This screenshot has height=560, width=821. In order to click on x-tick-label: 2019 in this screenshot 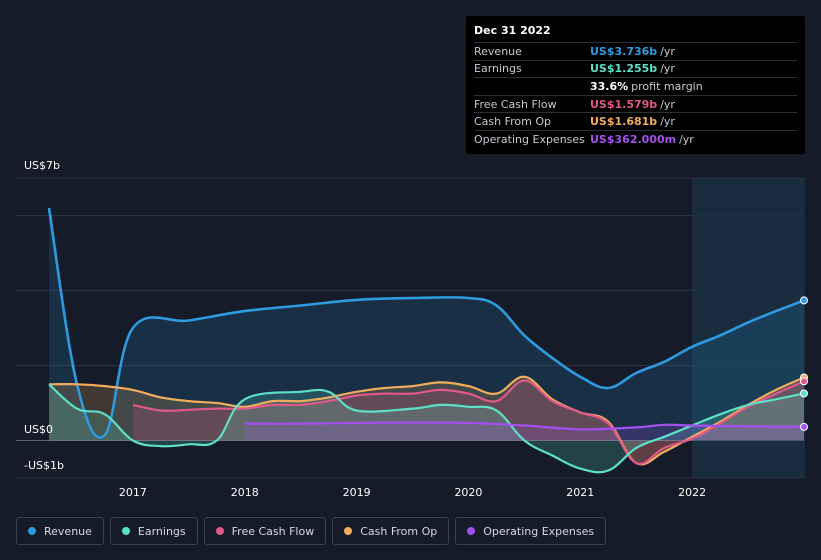, I will do `click(356, 492)`.